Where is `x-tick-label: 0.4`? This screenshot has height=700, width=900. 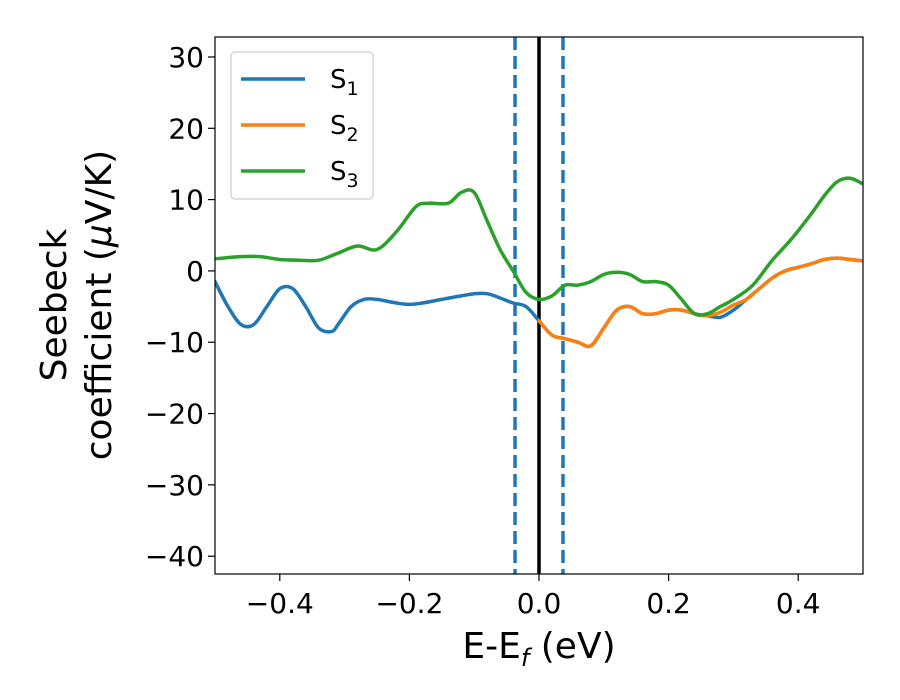
x-tick-label: 0.4 is located at coordinates (798, 603).